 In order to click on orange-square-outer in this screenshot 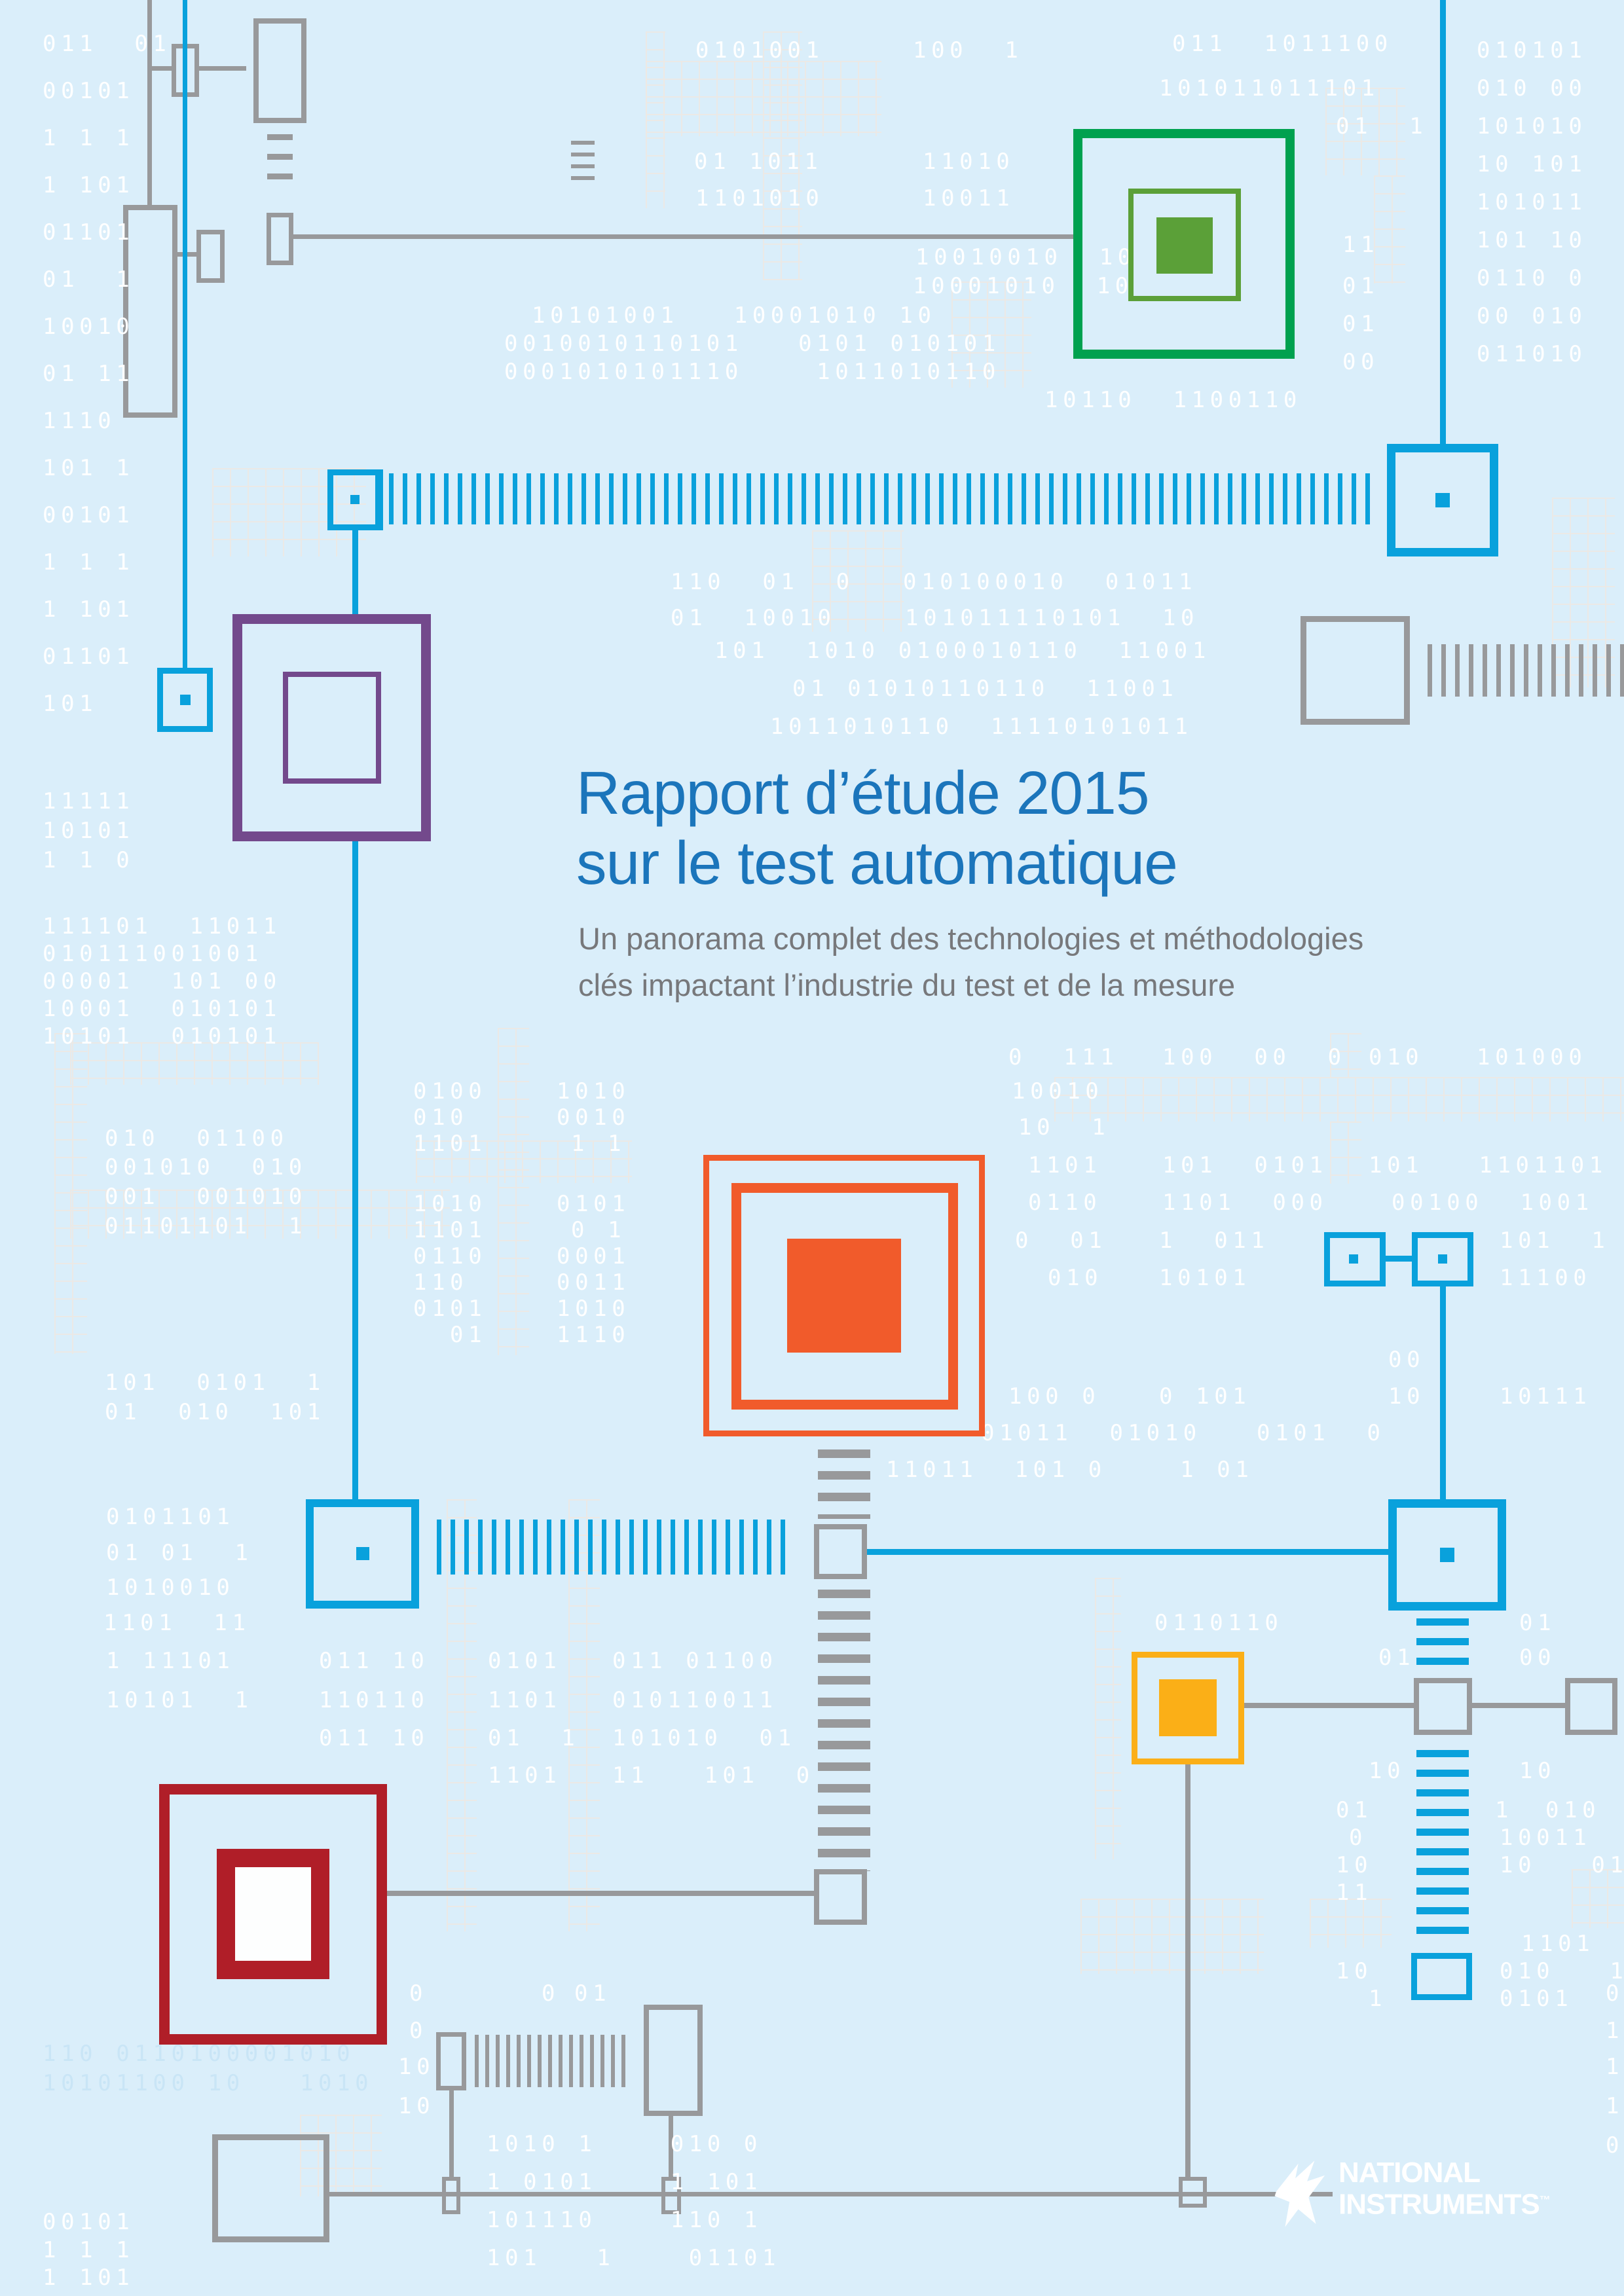, I will do `click(844, 1295)`.